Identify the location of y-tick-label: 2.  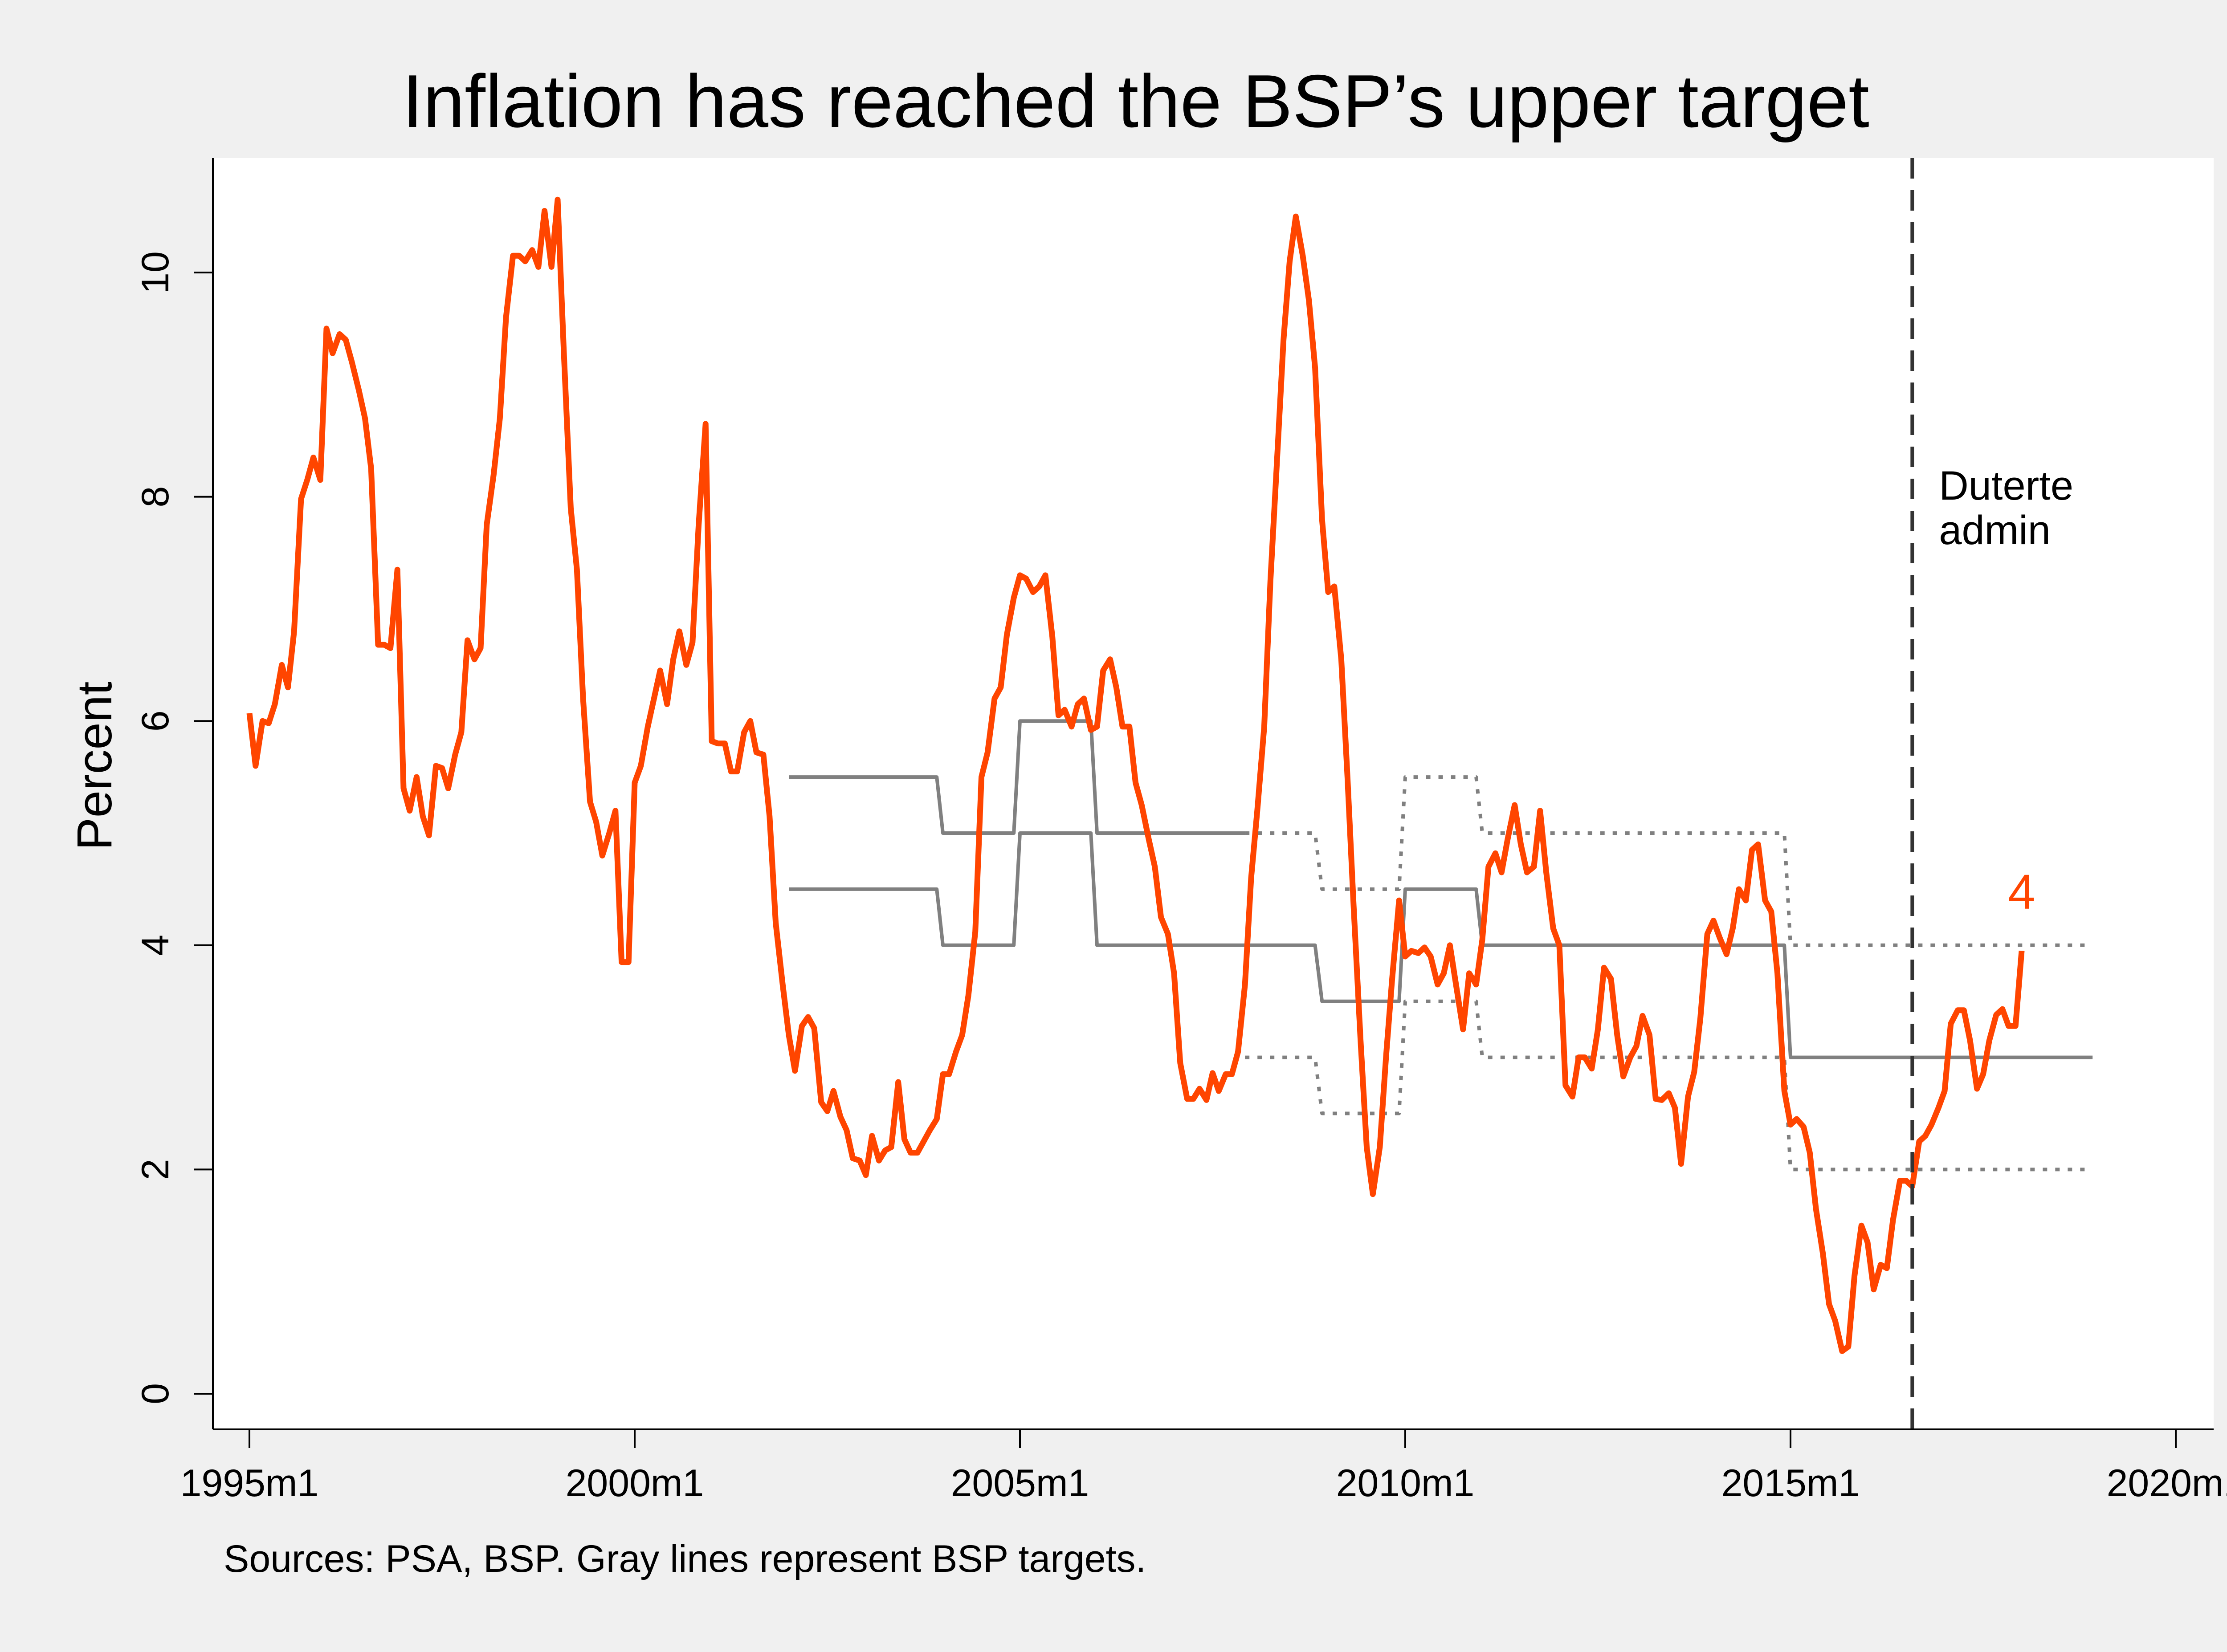
(155, 1169).